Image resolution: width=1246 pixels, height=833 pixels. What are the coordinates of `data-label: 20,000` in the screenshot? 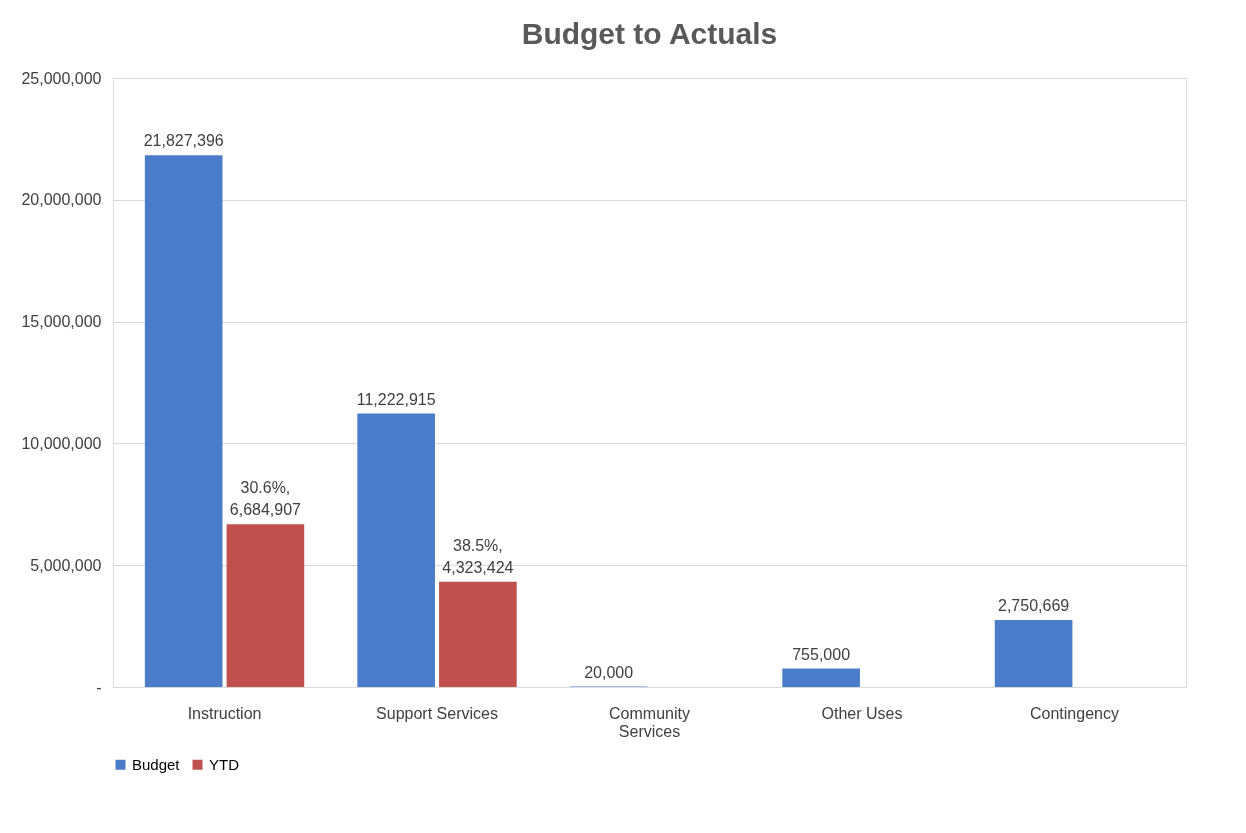 It's located at (609, 672).